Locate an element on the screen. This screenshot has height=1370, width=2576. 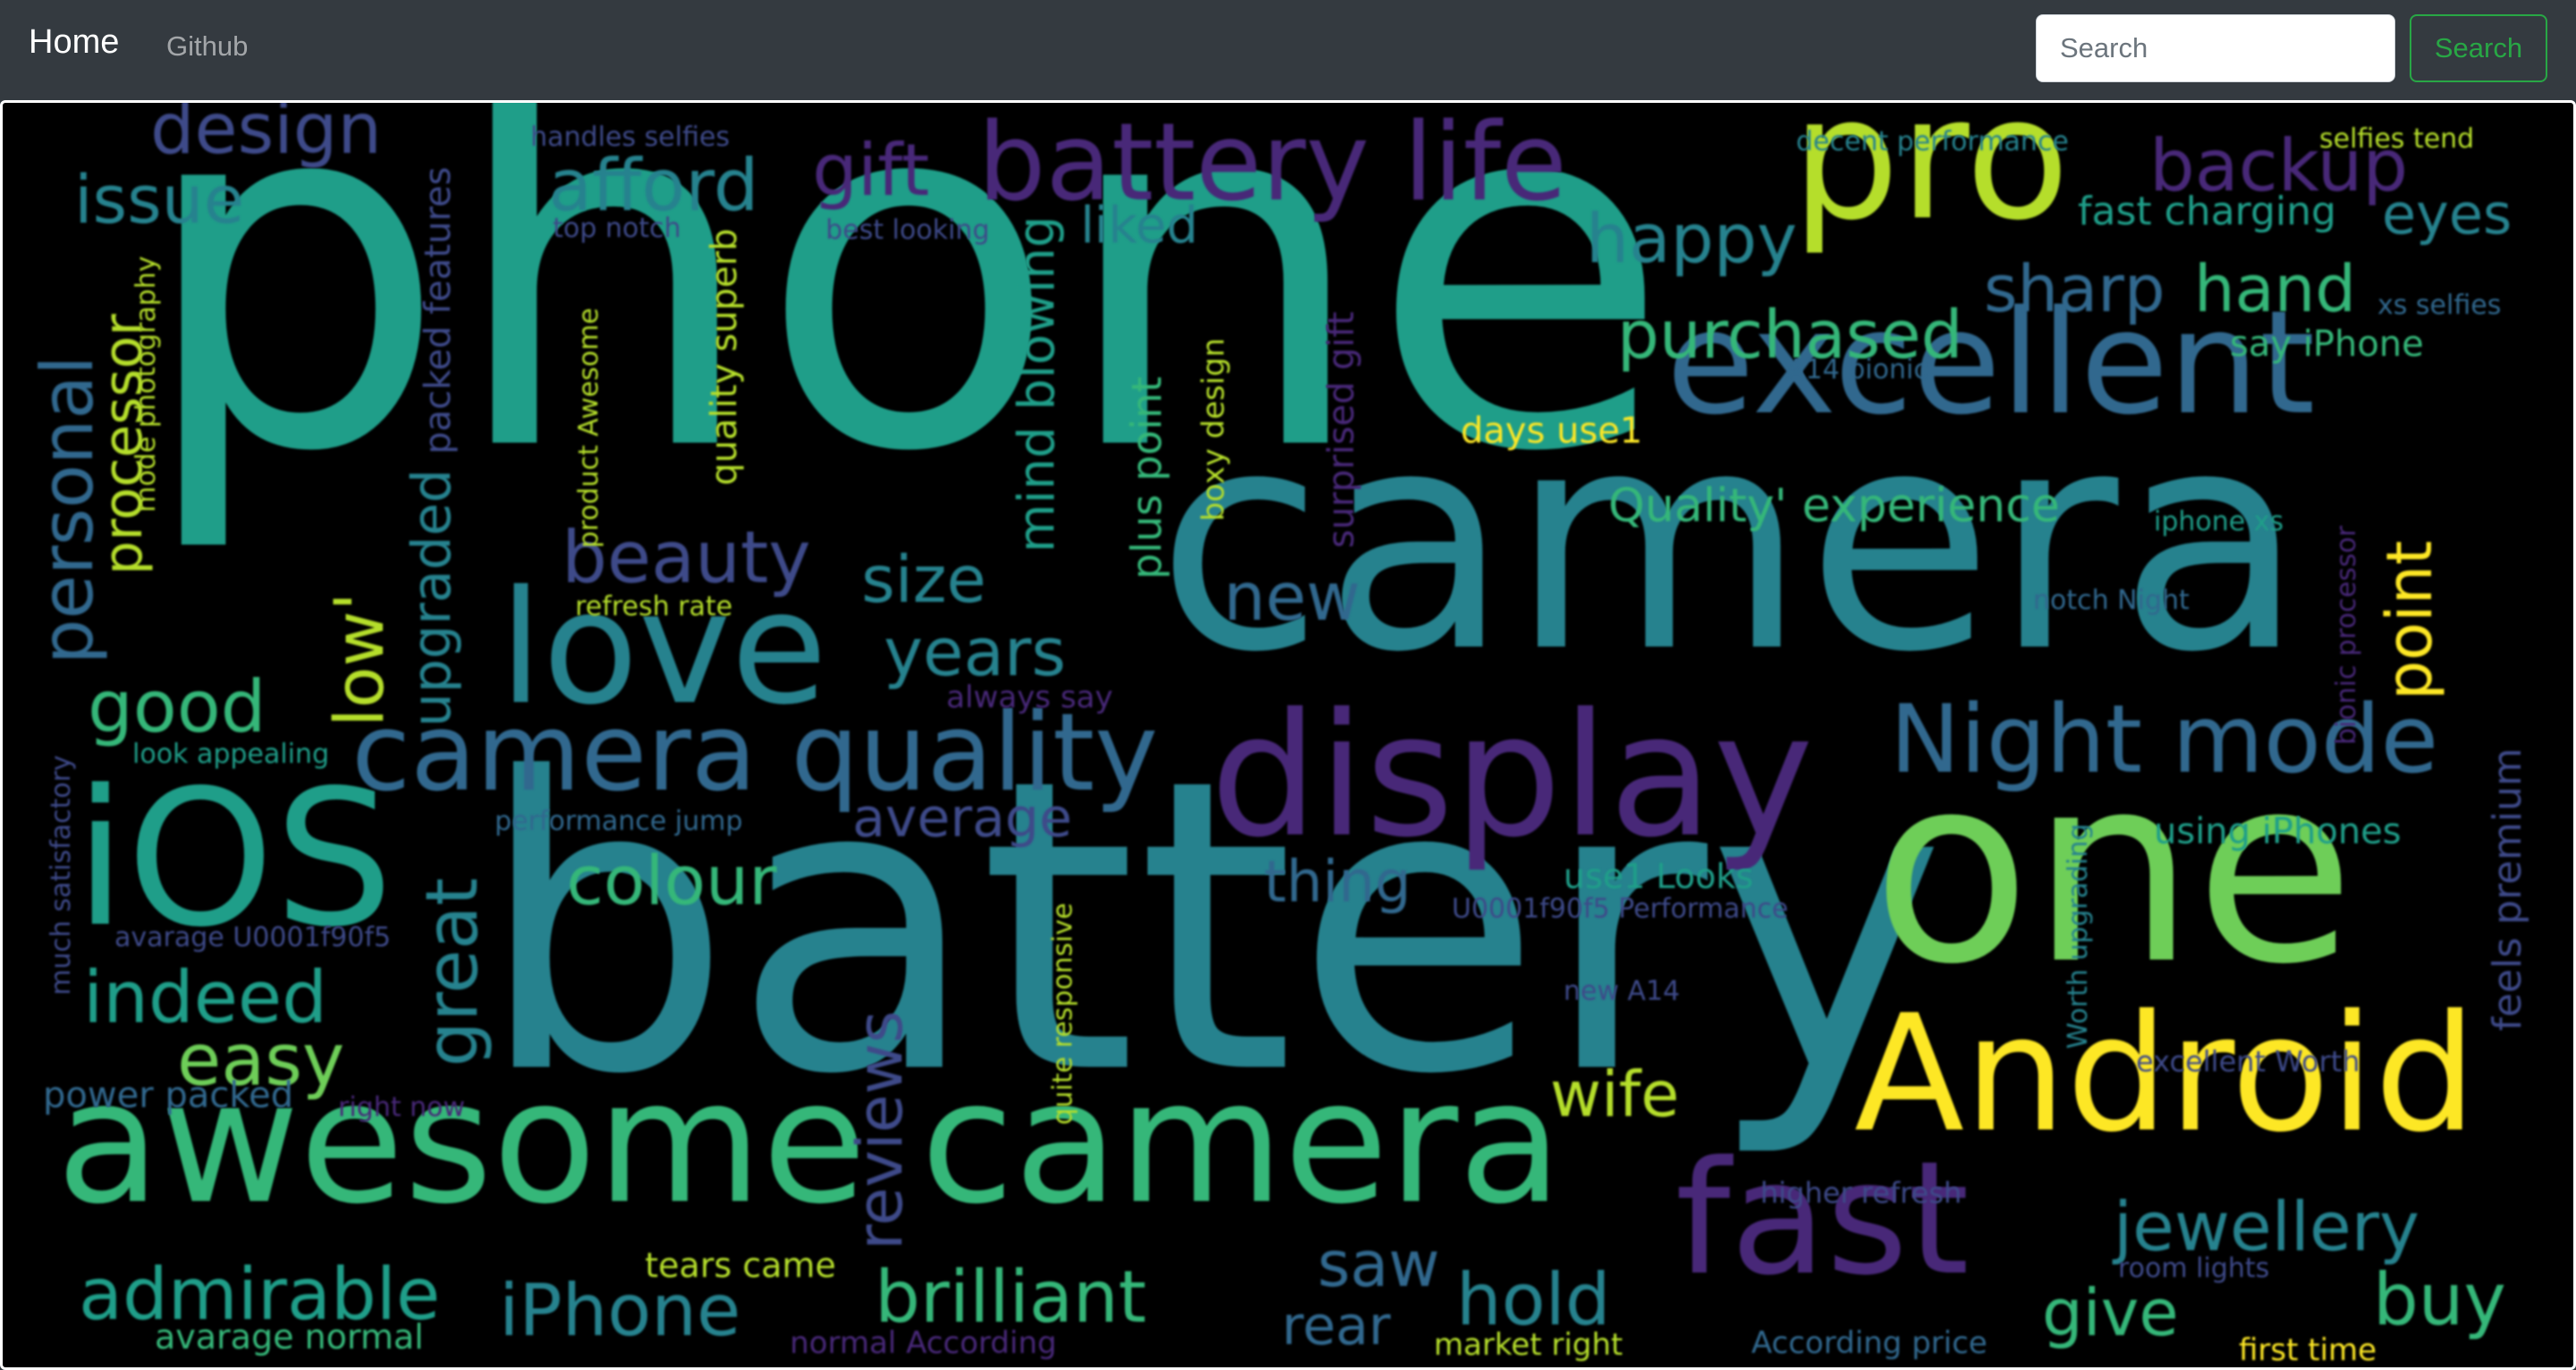
cloud-word: using iPhones is located at coordinates (2278, 831).